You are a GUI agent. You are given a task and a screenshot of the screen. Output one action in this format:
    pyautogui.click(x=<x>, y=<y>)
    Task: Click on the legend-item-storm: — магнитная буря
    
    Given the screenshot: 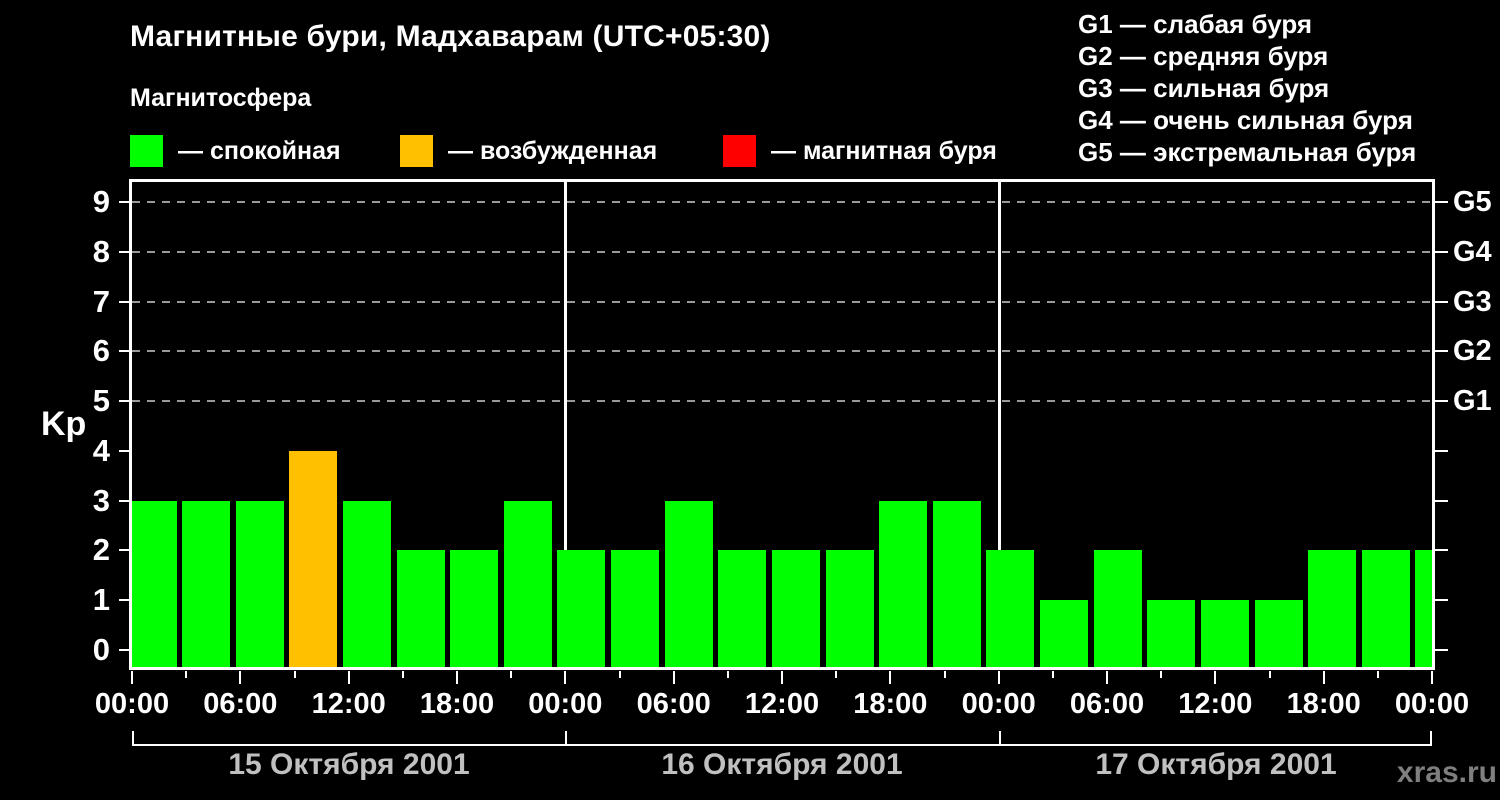 What is the action you would take?
    pyautogui.click(x=860, y=151)
    